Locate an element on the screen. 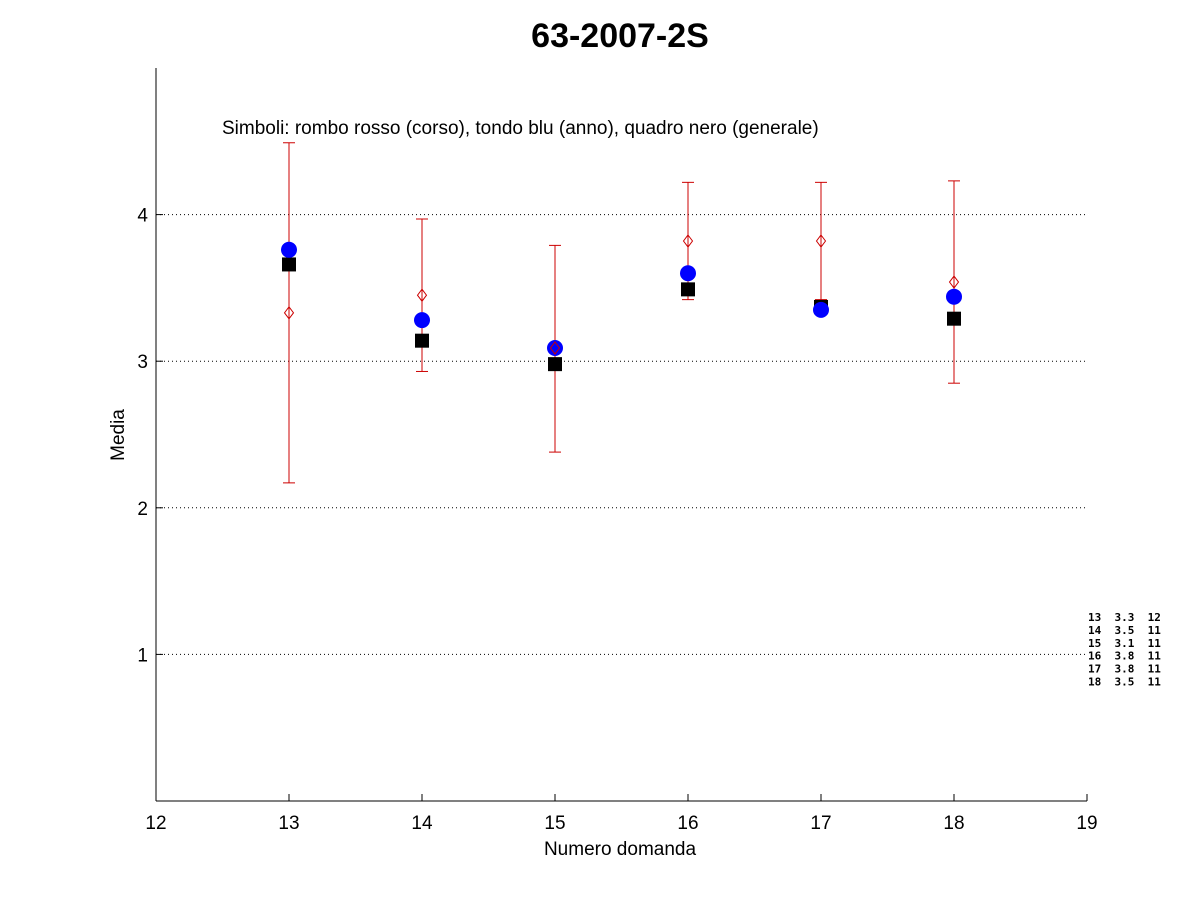 The height and width of the screenshot is (901, 1201). x-tick-label-13: 13 is located at coordinates (288, 823).